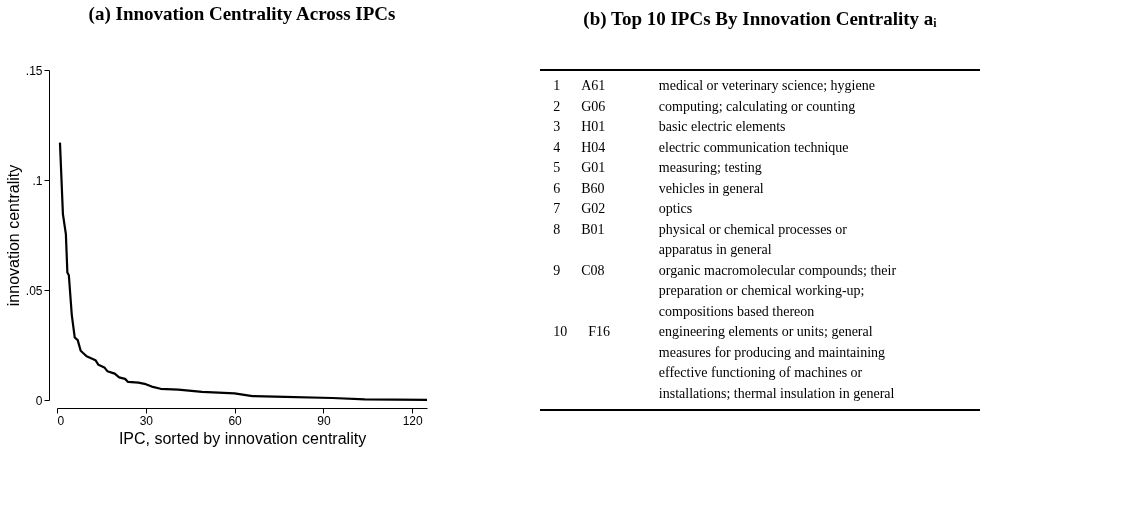 The image size is (1132, 514). What do you see at coordinates (761, 291) in the screenshot?
I see `text: preparation or chemical working-up;` at bounding box center [761, 291].